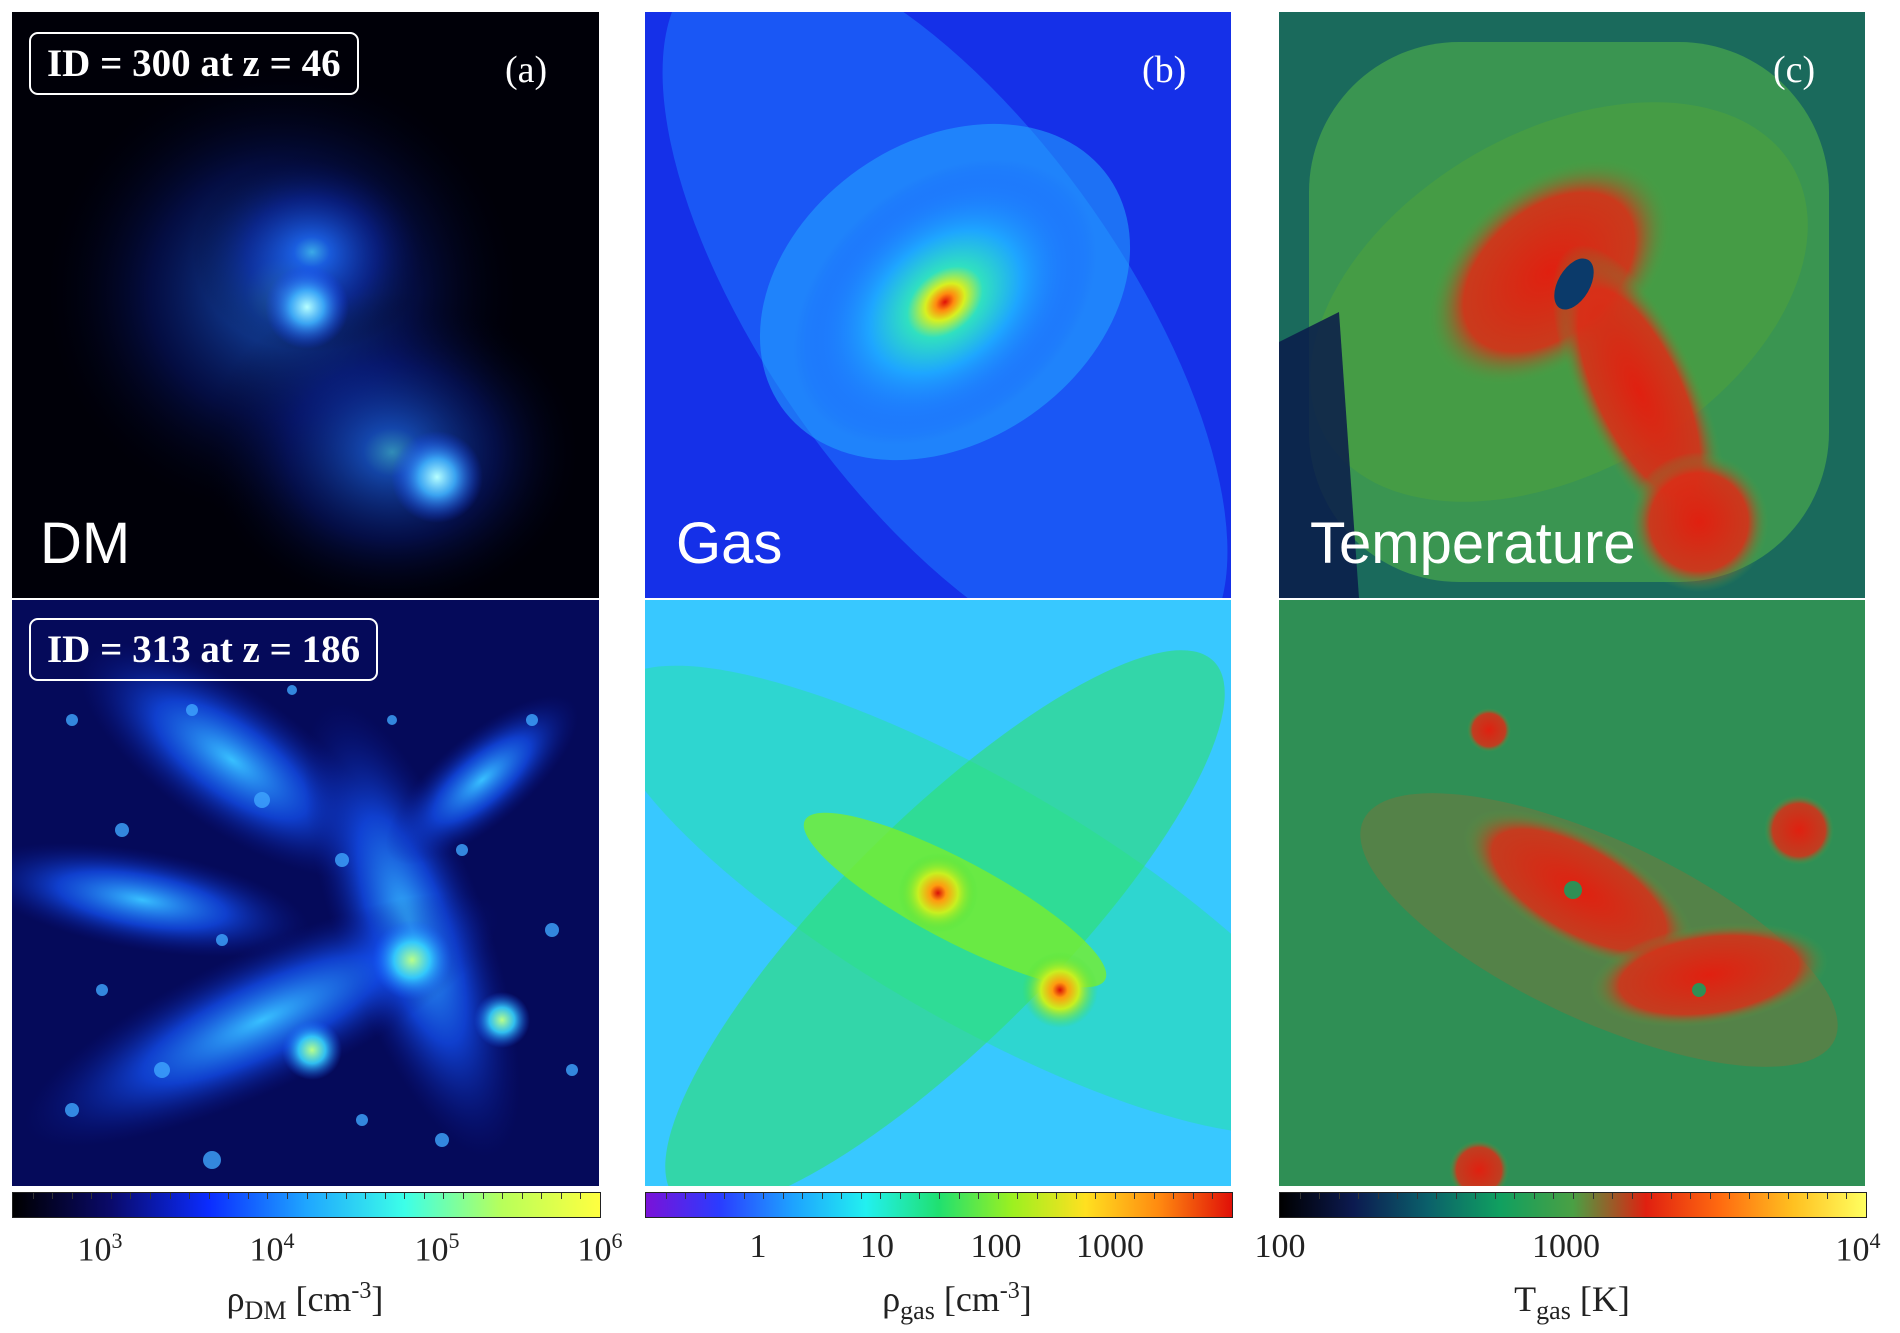  I want to click on temperature-tick-label: 10⁴, so click(1858, 1248).